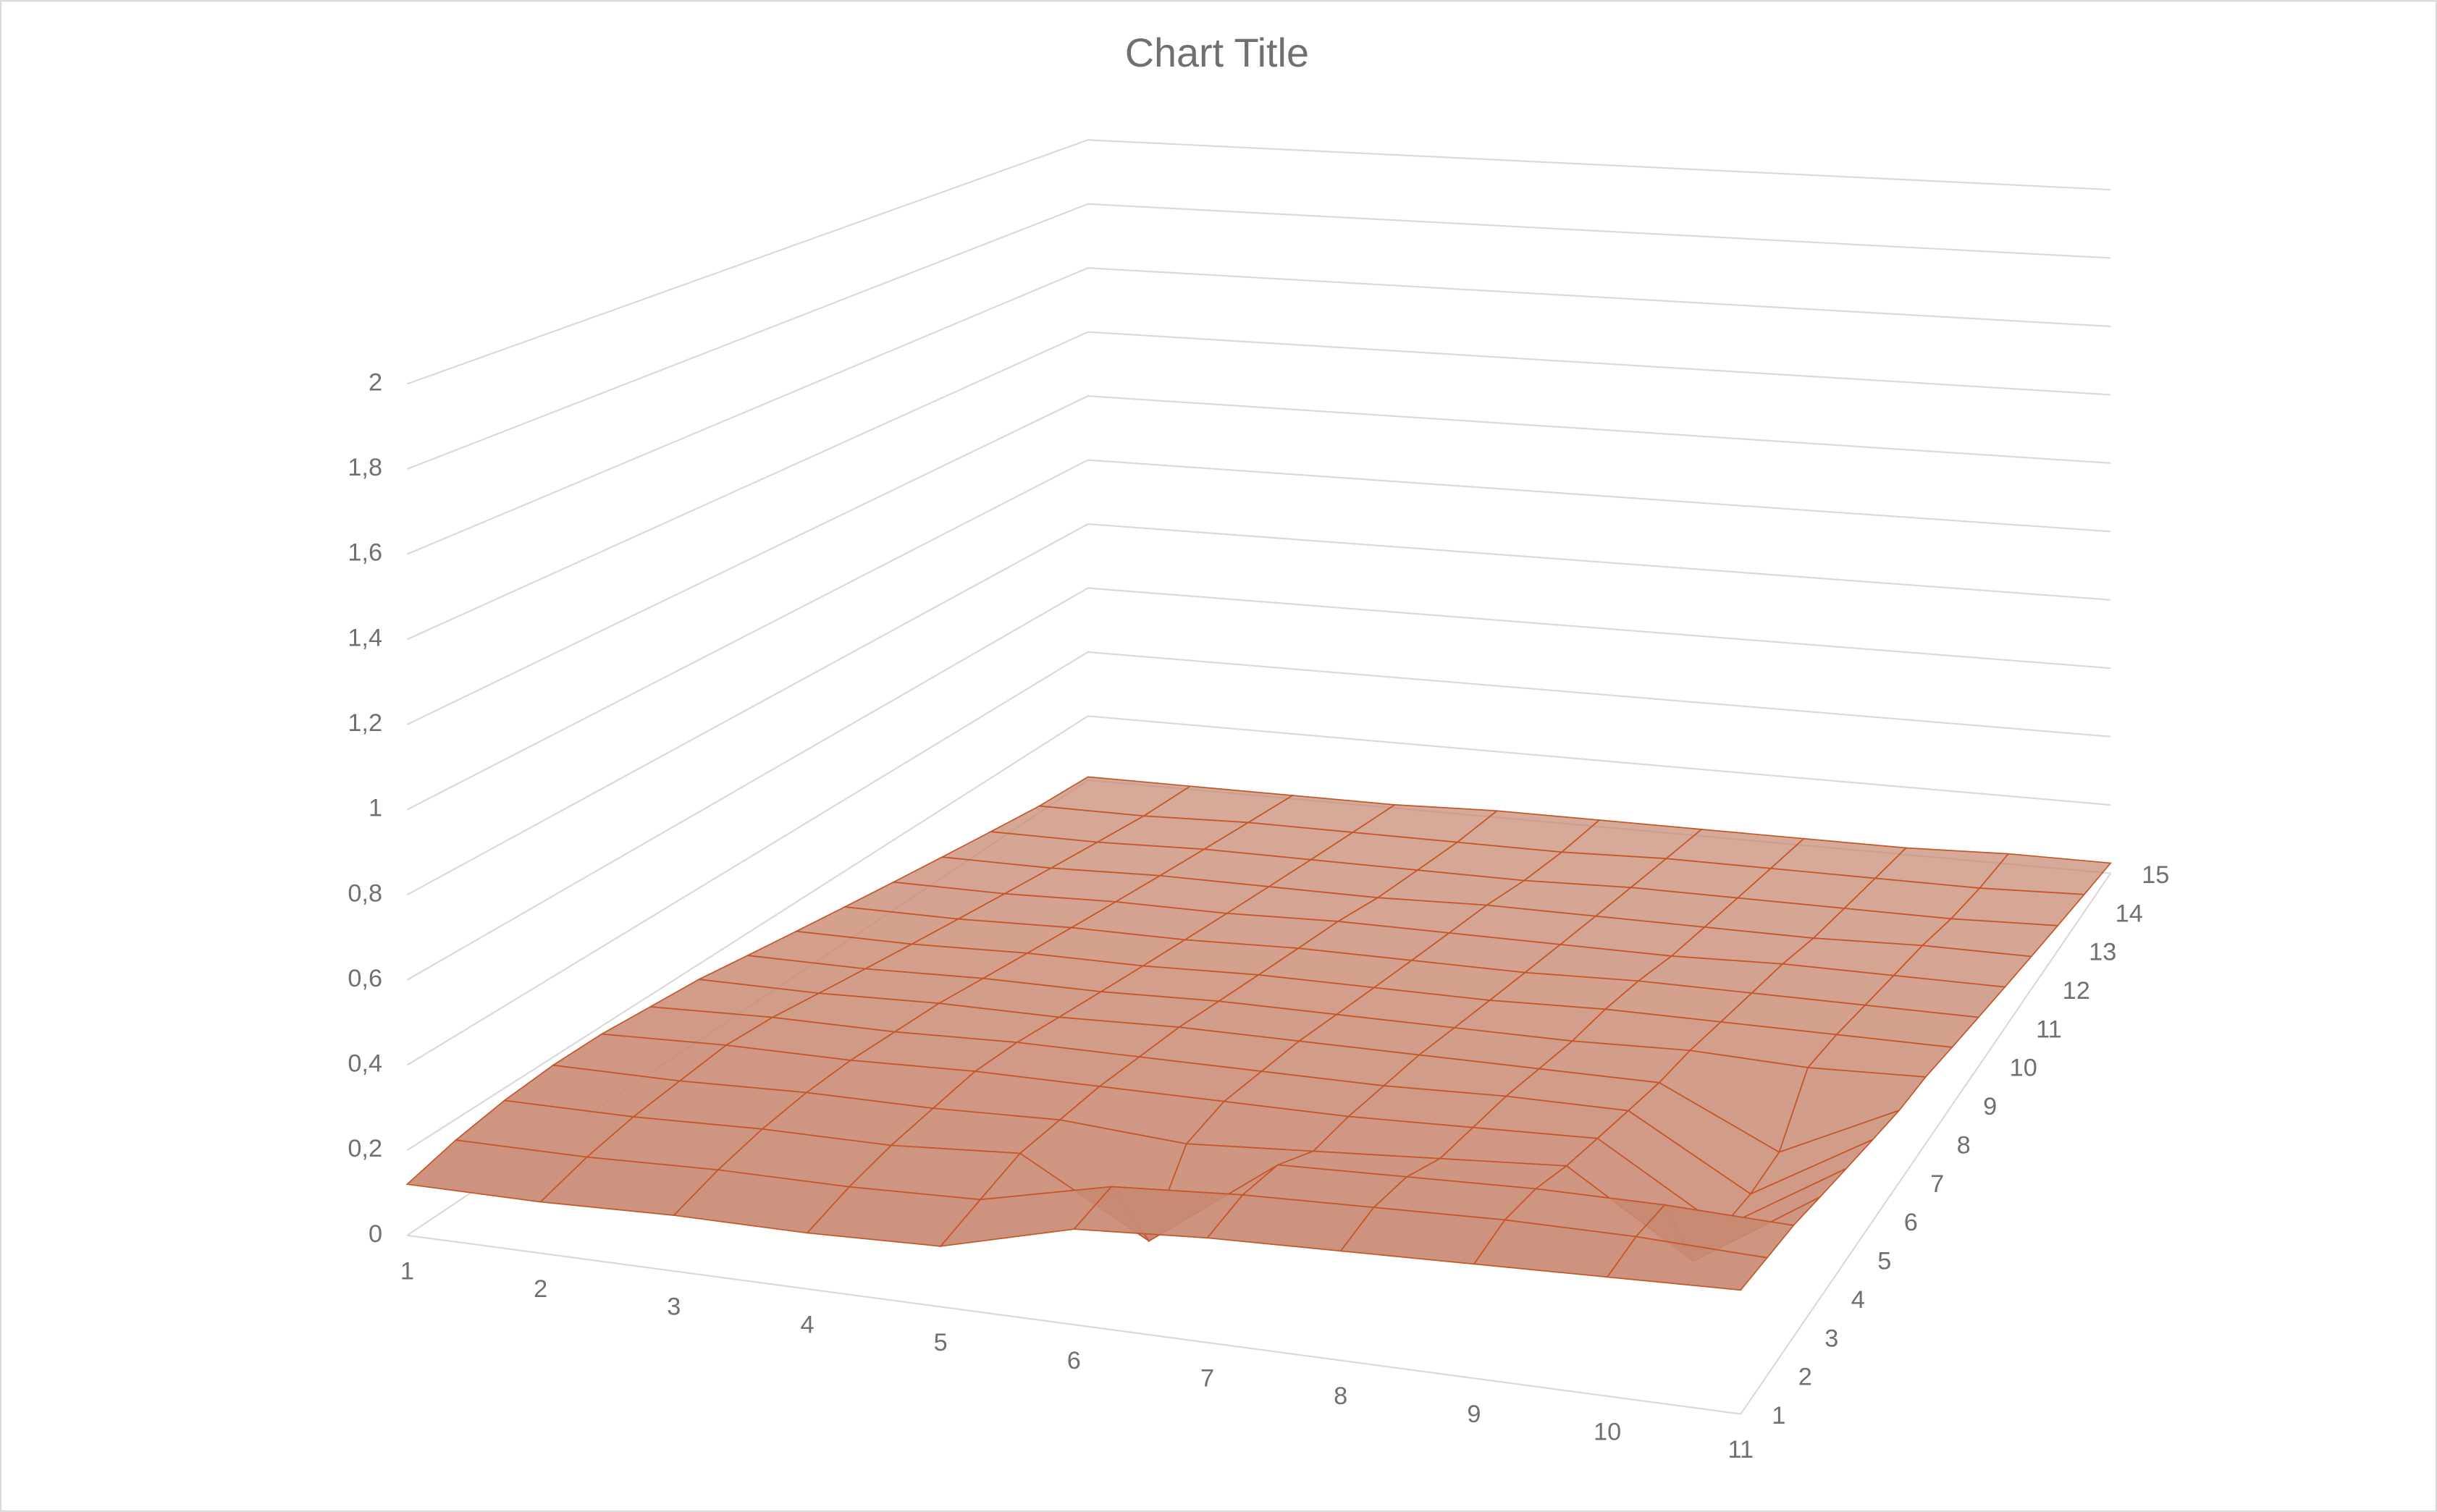  Describe the element at coordinates (1074, 1360) in the screenshot. I see `x-tick-label: 6` at that location.